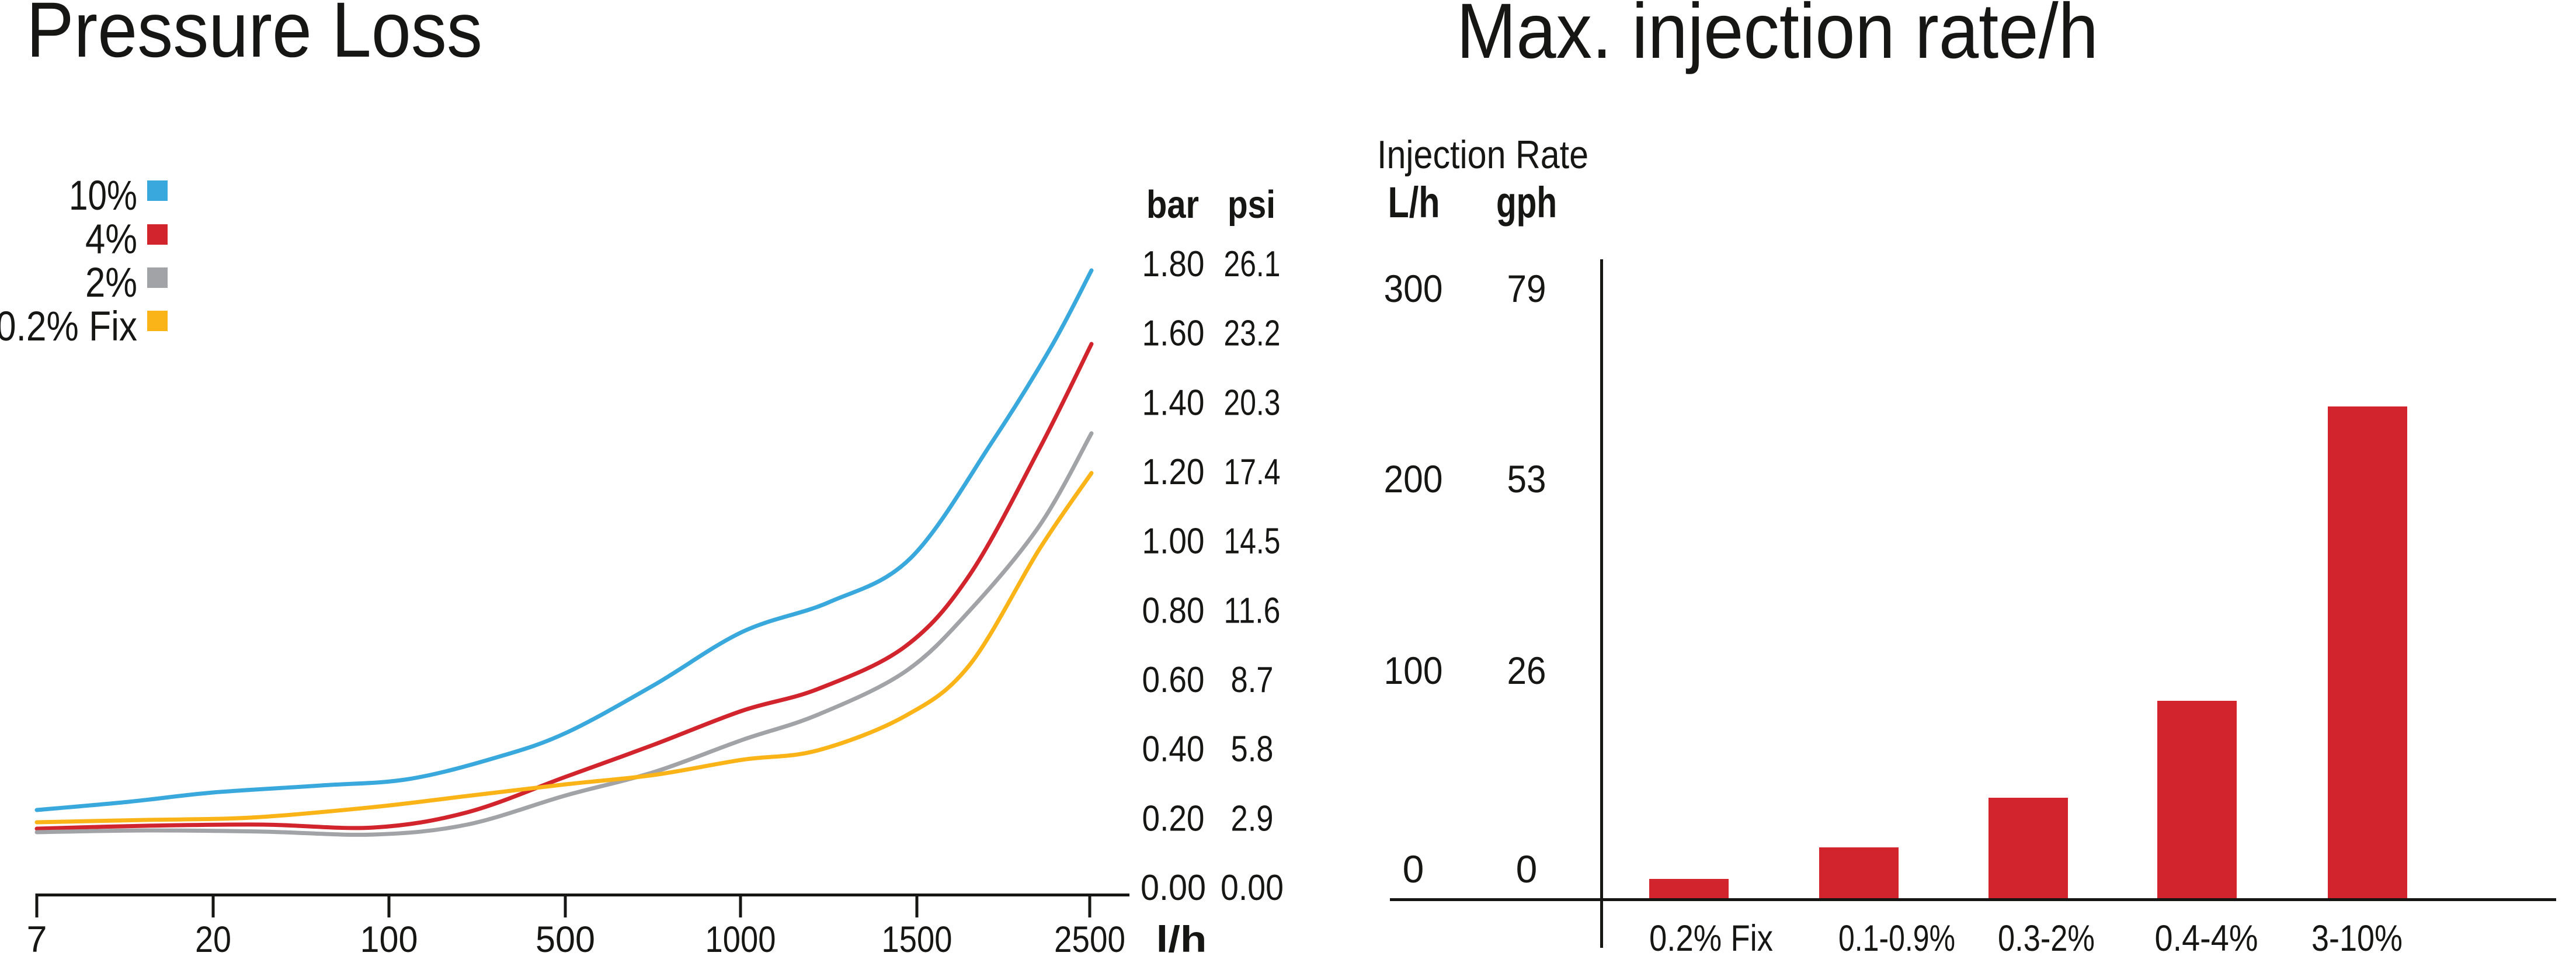 Image resolution: width=2576 pixels, height=956 pixels. I want to click on svg-text: 1.60, so click(1174, 334).